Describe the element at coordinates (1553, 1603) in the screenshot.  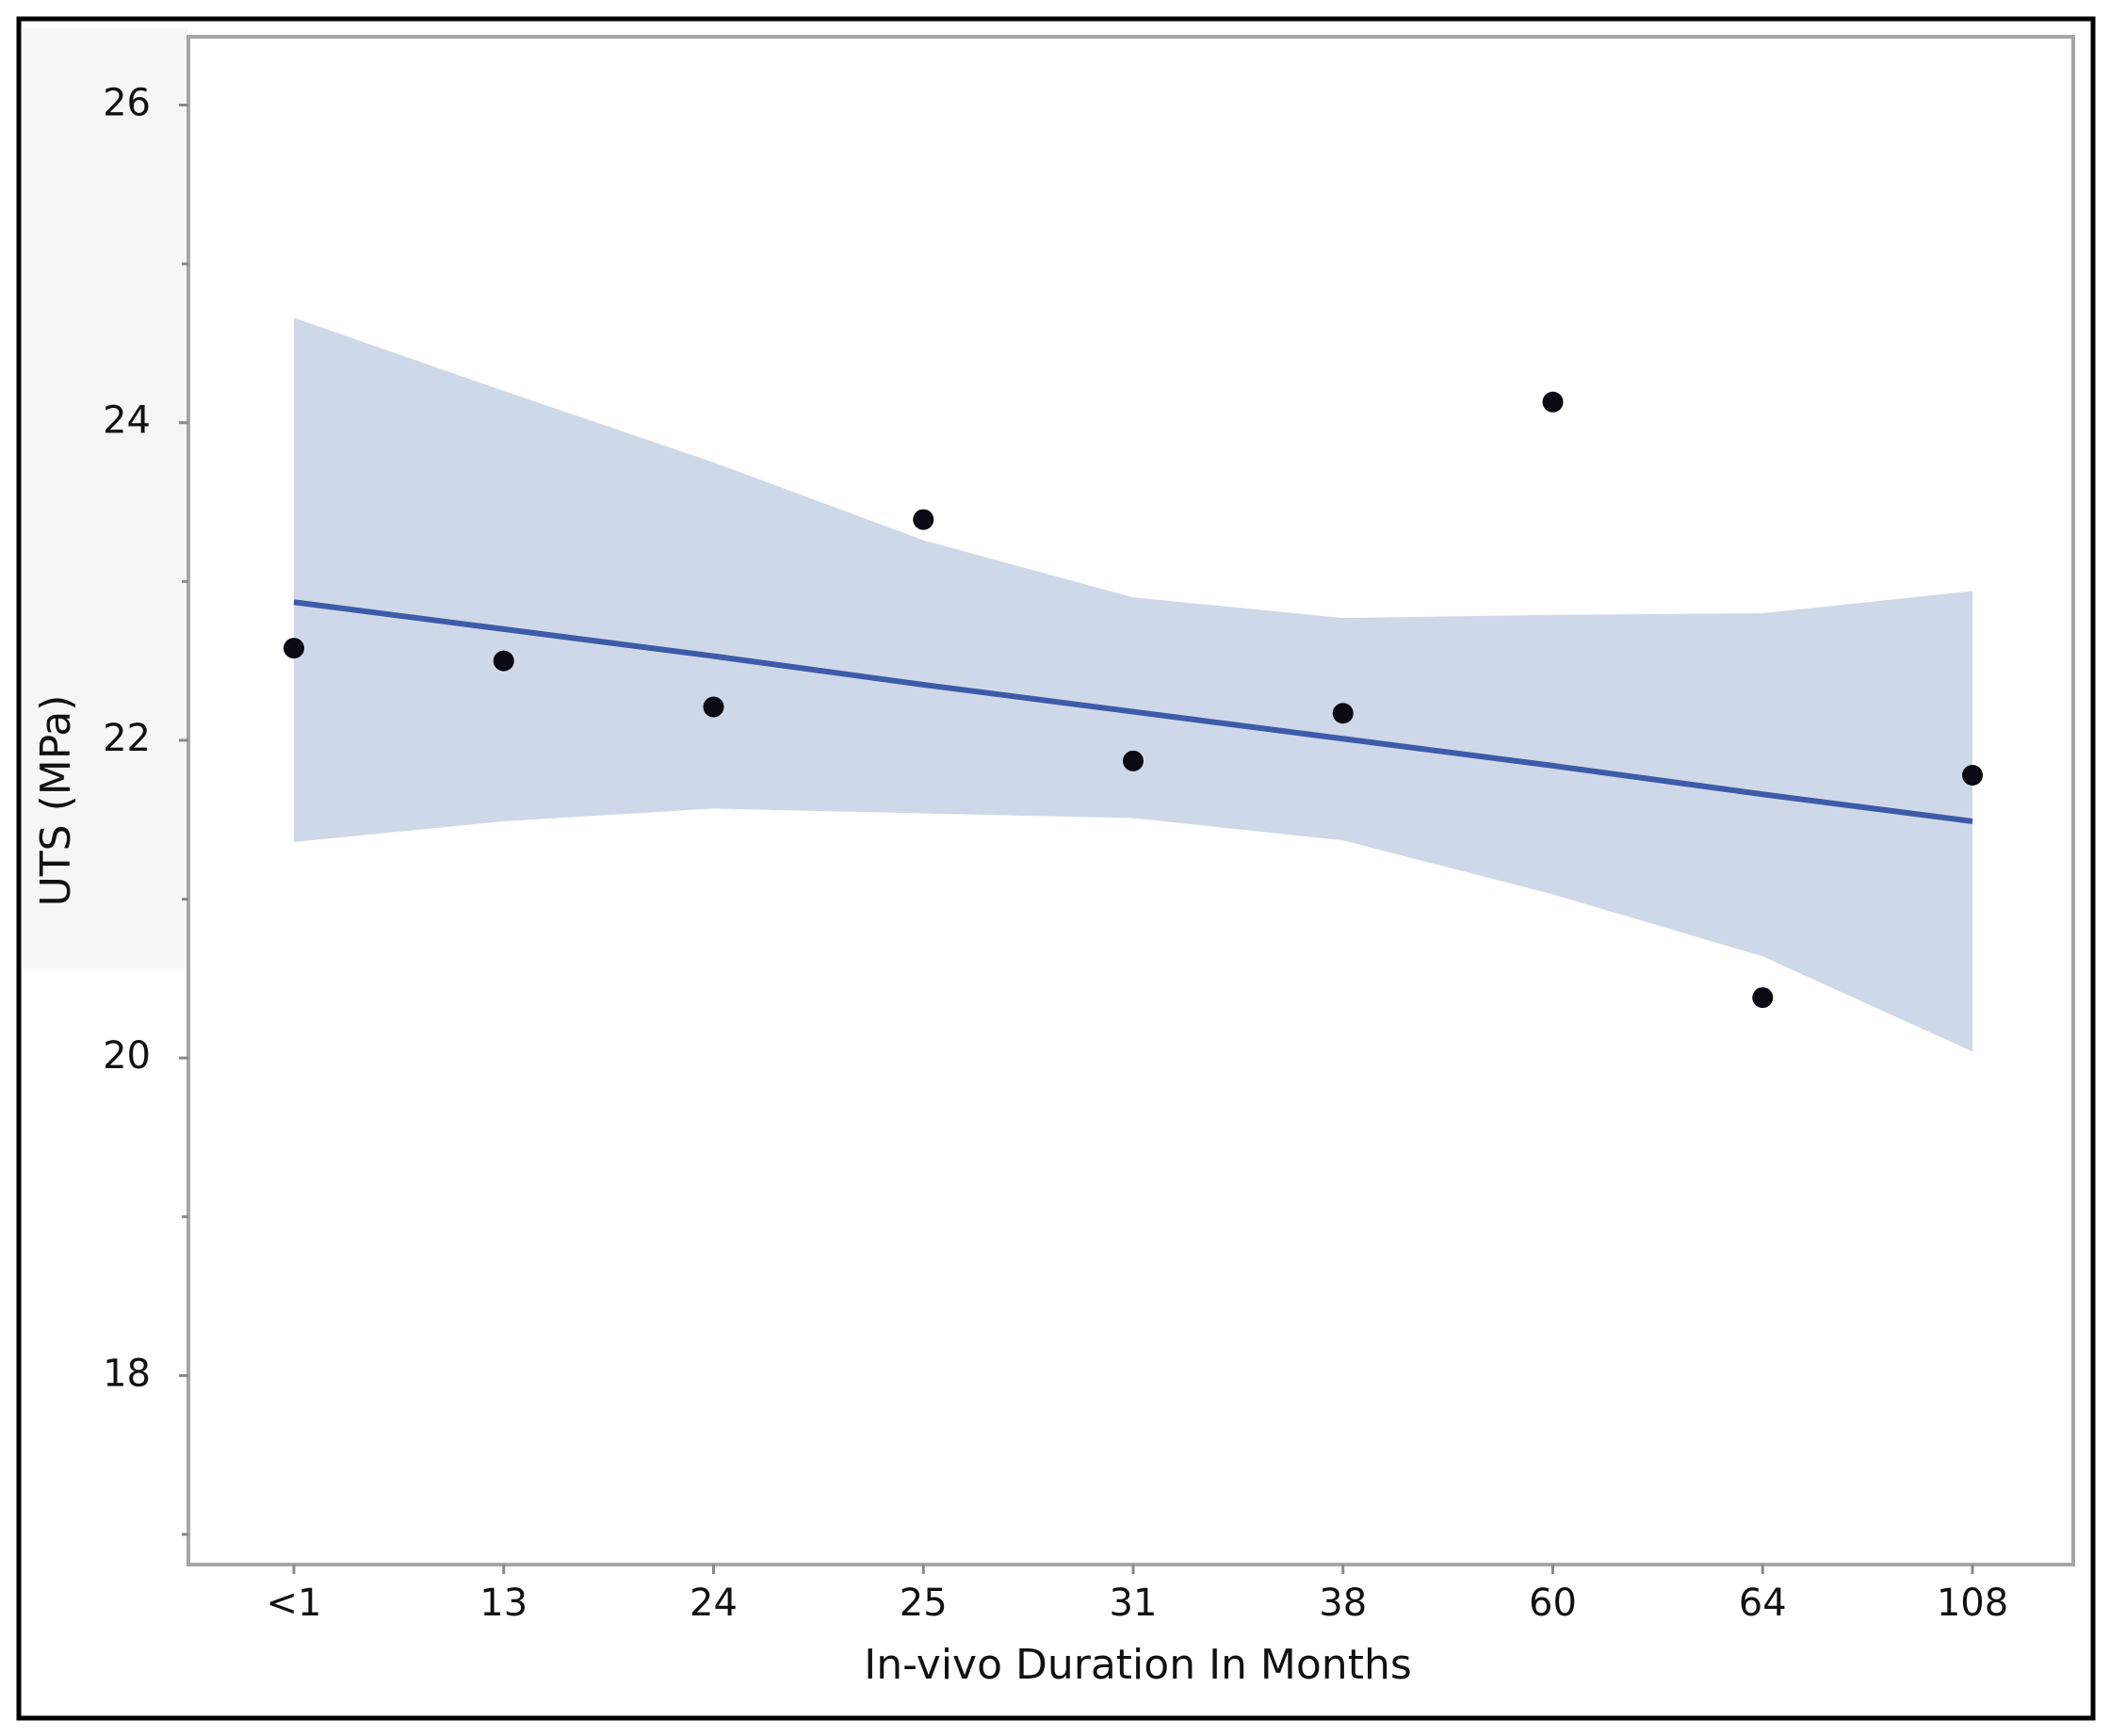
I see `x-tick-label: 60` at that location.